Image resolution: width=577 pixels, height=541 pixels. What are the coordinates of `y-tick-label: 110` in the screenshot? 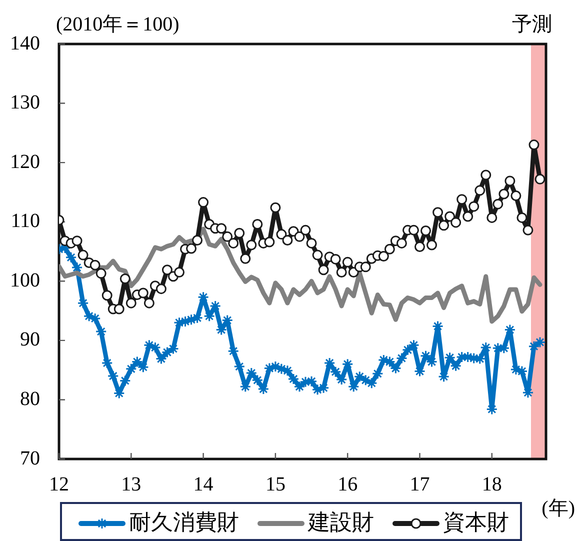 It's located at (25, 221).